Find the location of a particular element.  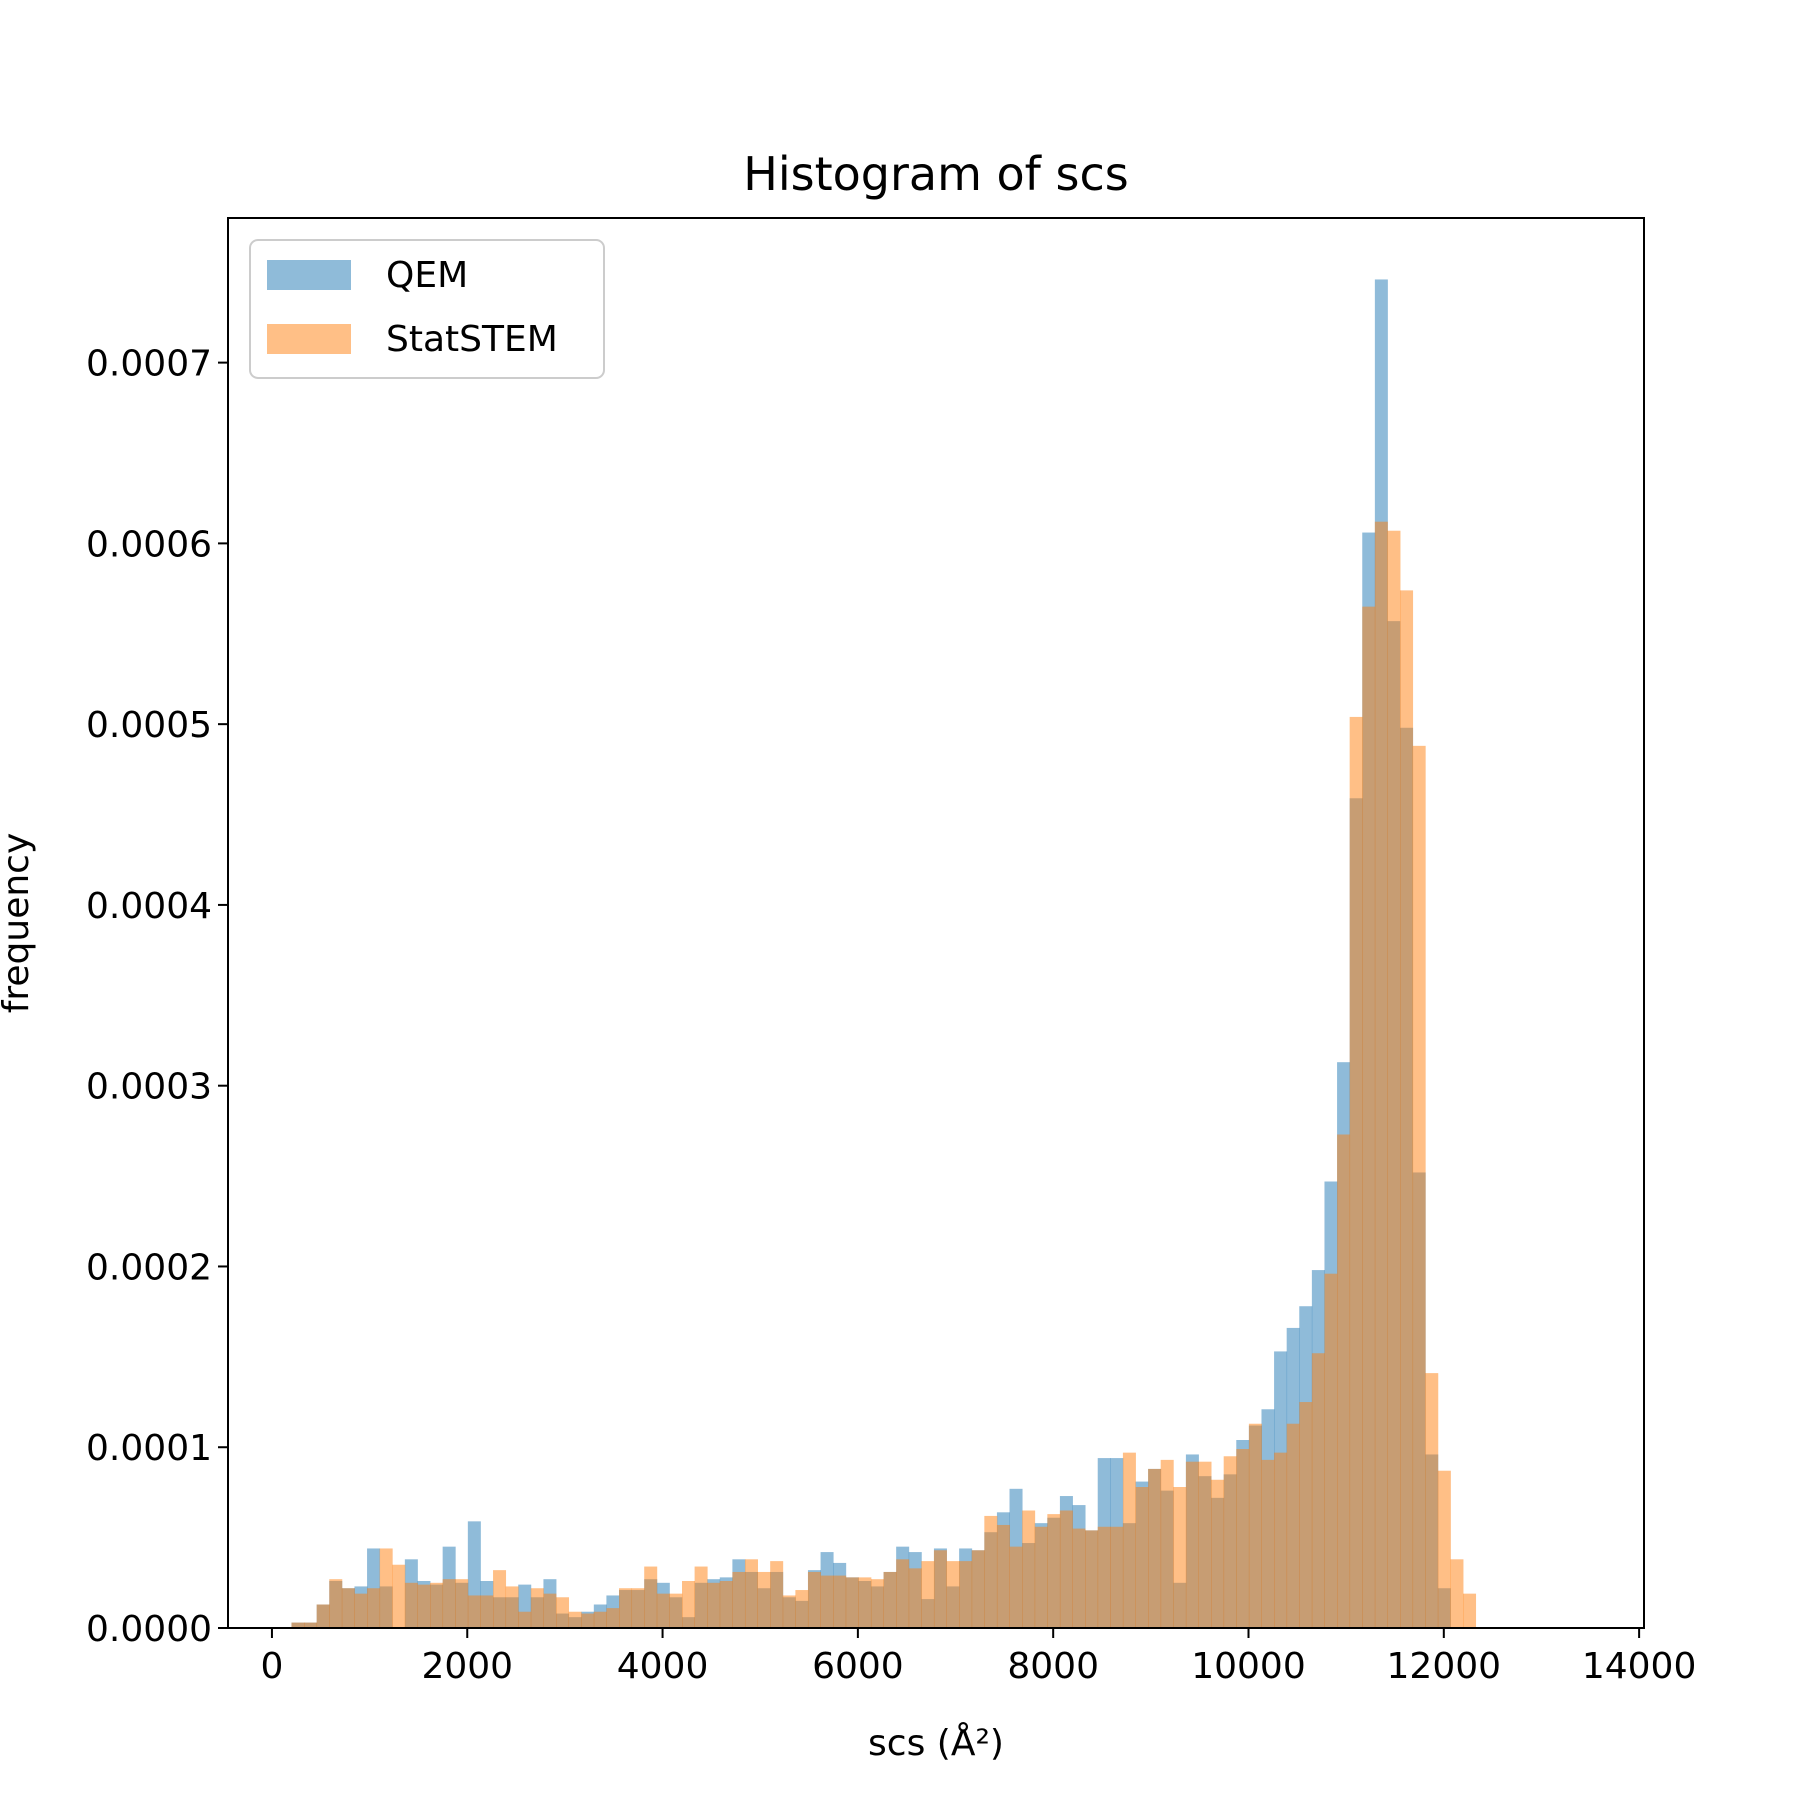

x-tick-label: 2000 is located at coordinates (467, 1666).